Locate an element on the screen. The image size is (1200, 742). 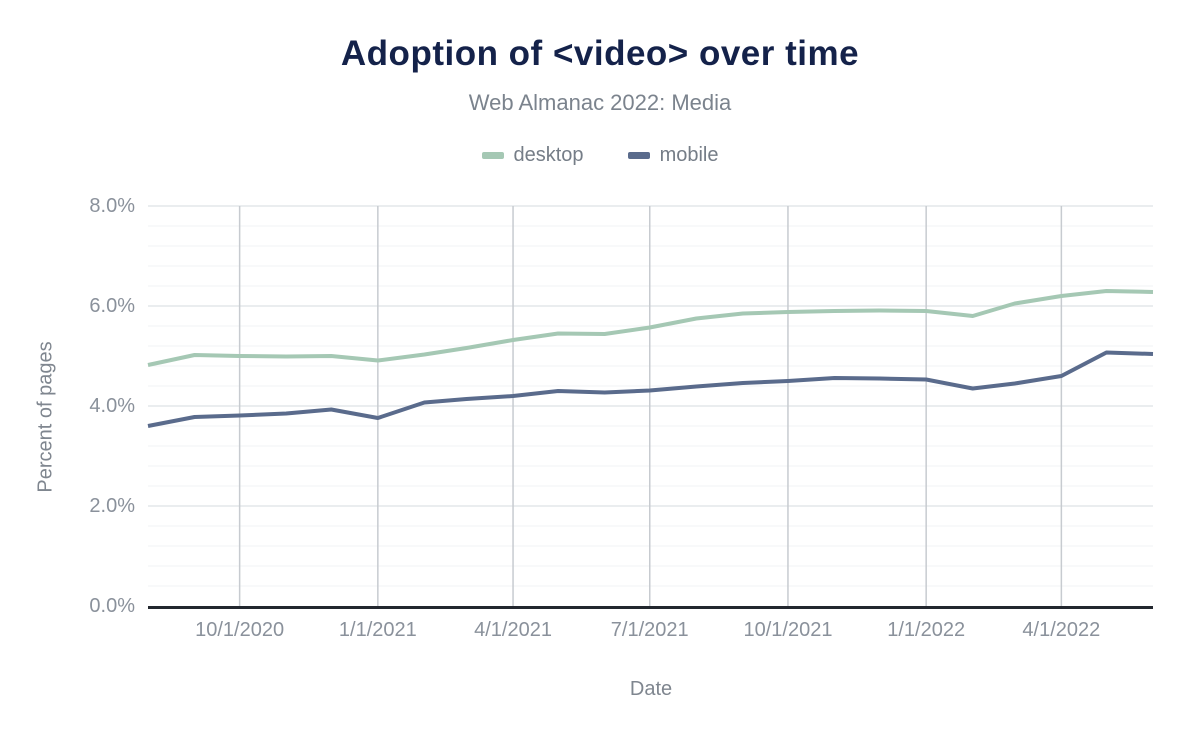
x-tick-label: 7/1/2021 is located at coordinates (649, 630).